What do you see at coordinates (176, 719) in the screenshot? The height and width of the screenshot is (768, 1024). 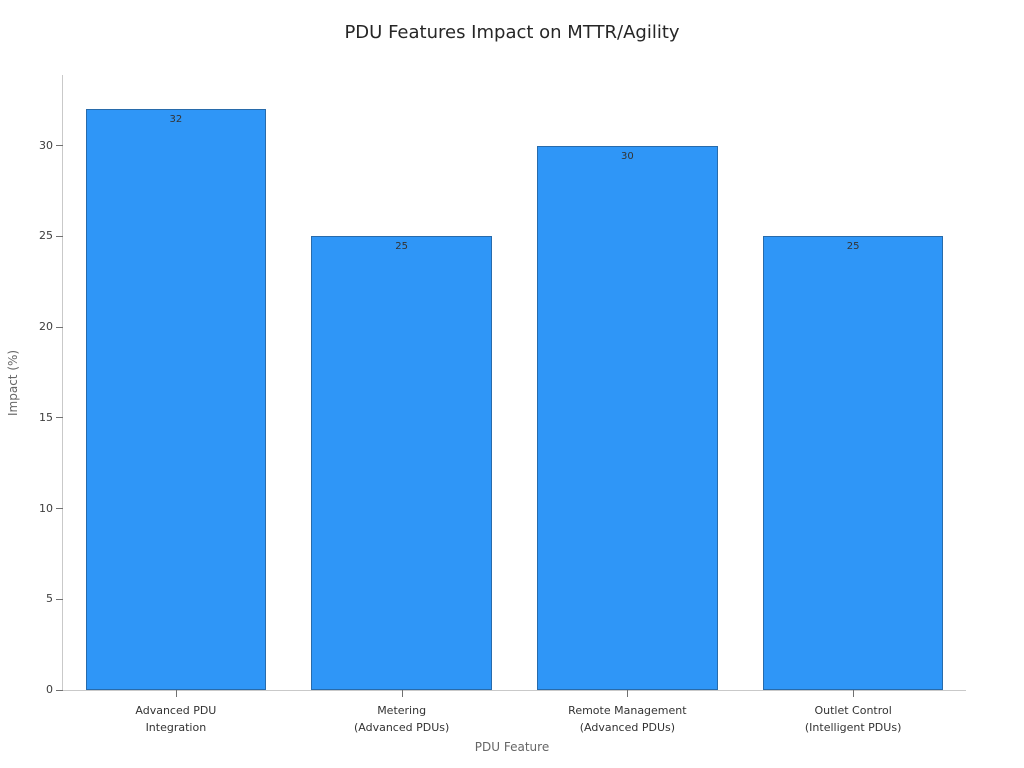 I see `x-tick-label: Advanced PDU Integration` at bounding box center [176, 719].